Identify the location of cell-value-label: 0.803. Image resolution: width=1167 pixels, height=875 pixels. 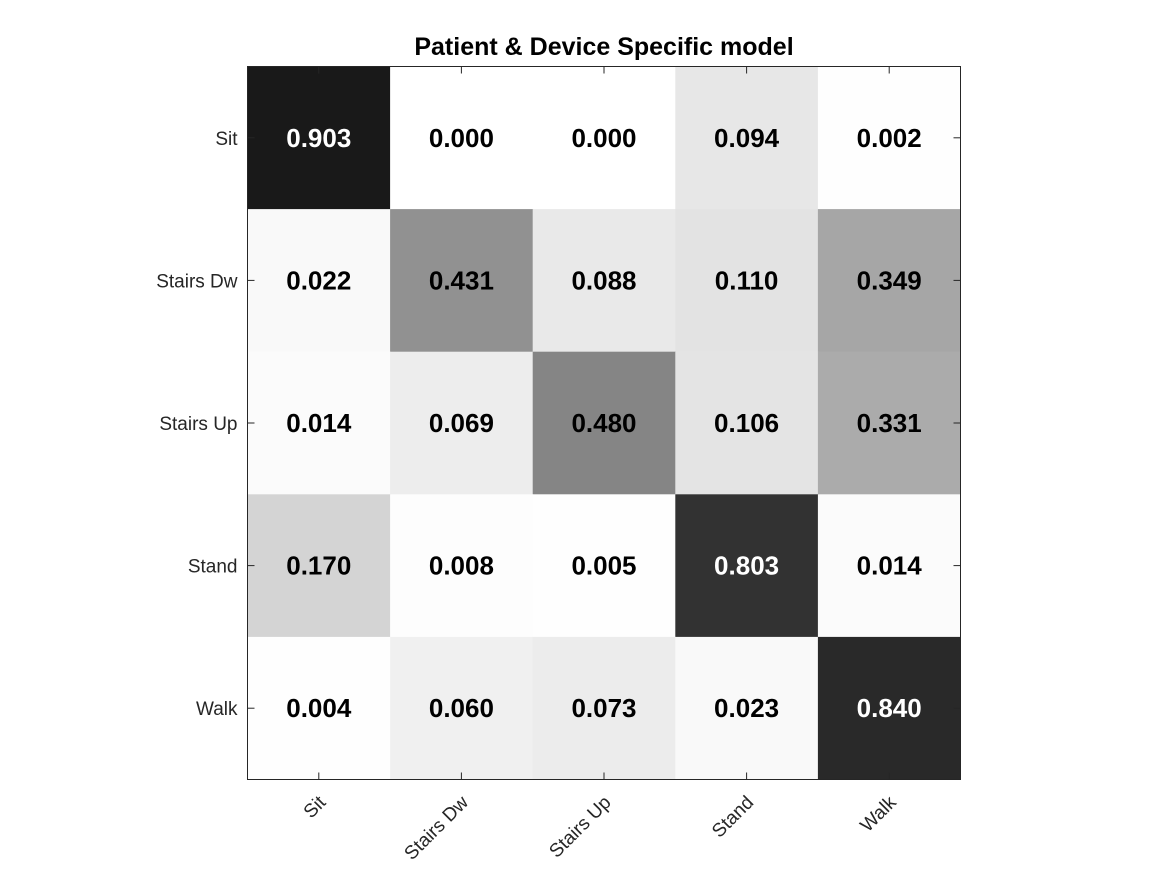
(746, 566).